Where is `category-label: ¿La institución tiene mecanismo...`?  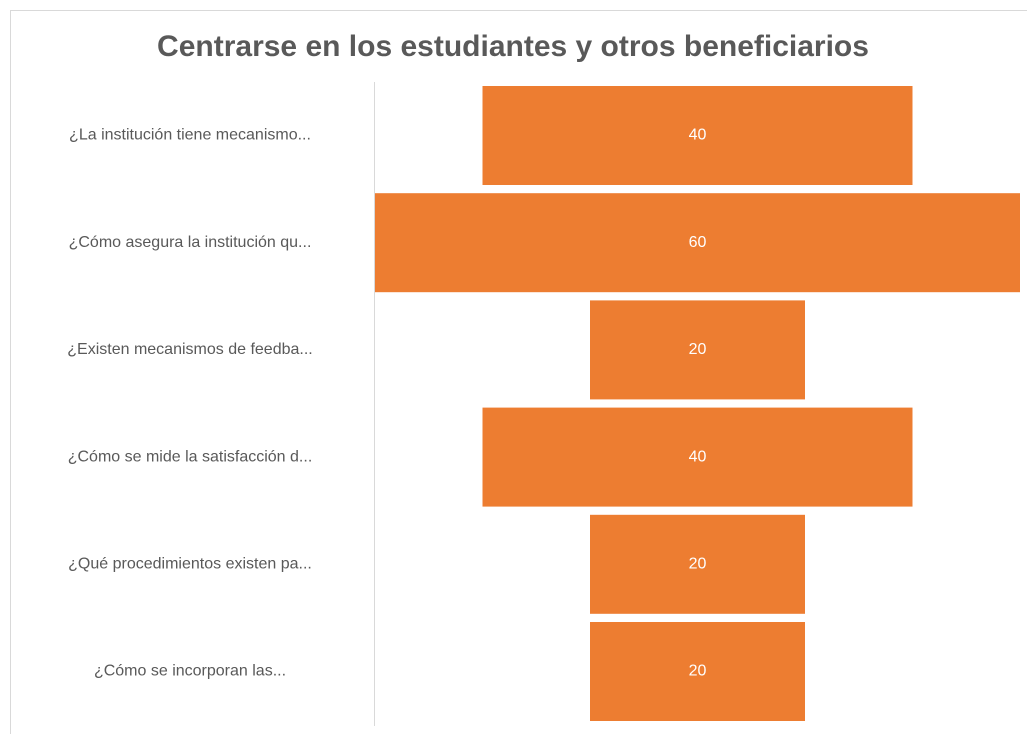
category-label: ¿La institución tiene mecanismo... is located at coordinates (190, 135).